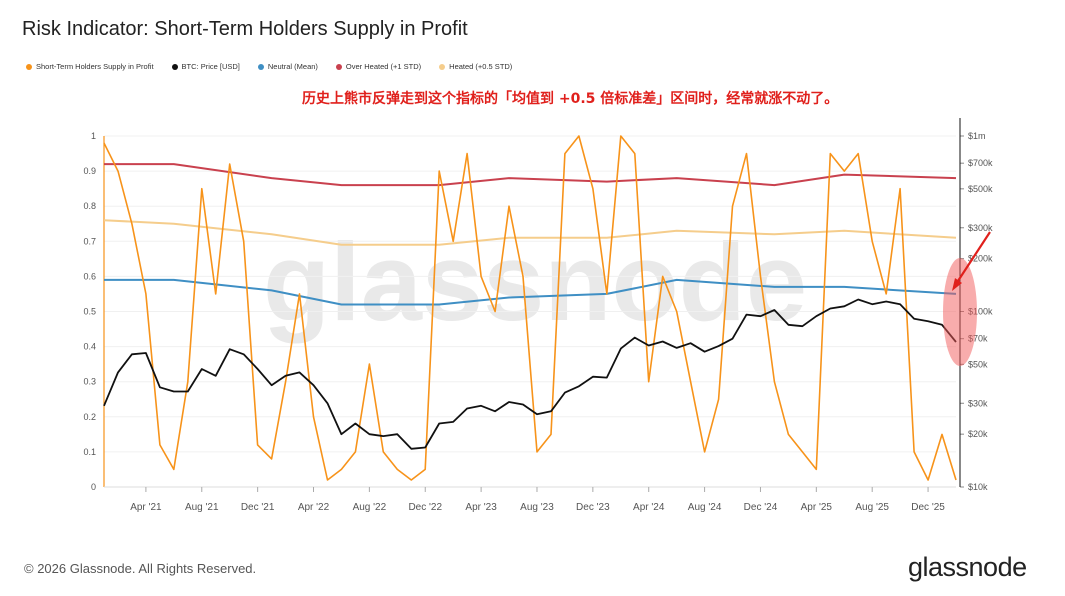  I want to click on y-right-tick-label: $100k, so click(980, 312).